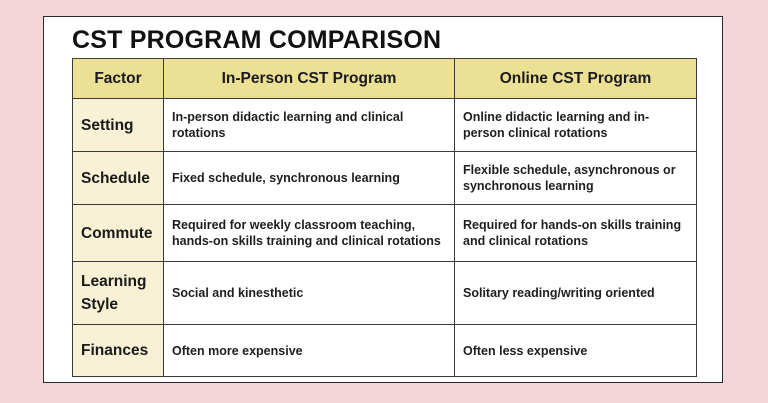 This screenshot has height=403, width=768. I want to click on column-header-online: Online CST Program, so click(575, 78).